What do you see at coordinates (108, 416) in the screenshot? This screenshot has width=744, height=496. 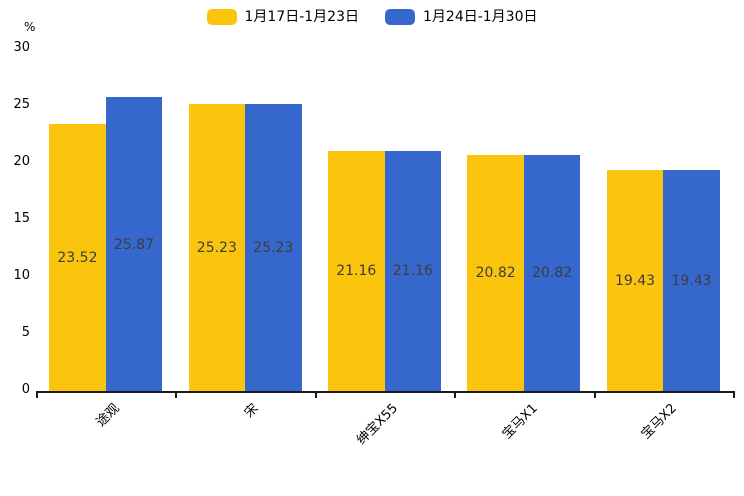 I see `x-category-label-0: 途观` at bounding box center [108, 416].